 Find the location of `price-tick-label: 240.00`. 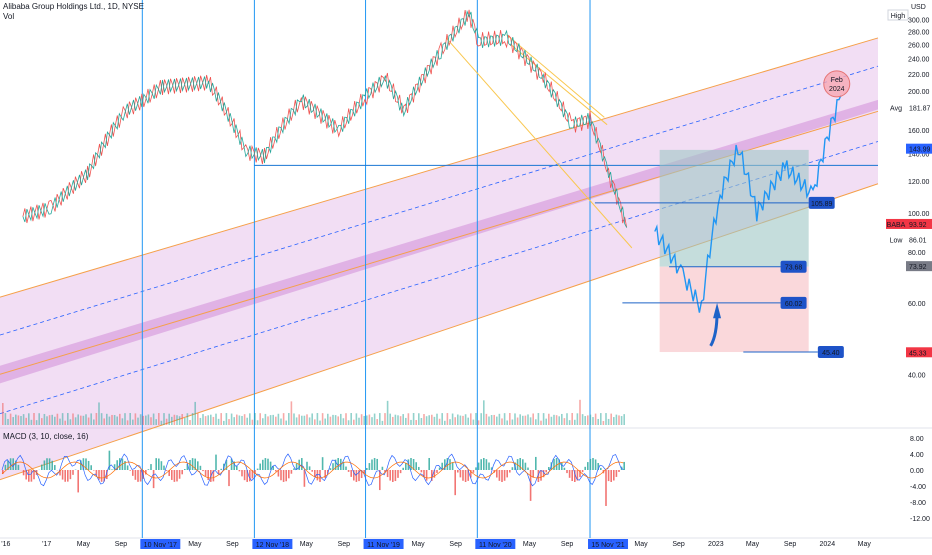

price-tick-label: 240.00 is located at coordinates (919, 60).